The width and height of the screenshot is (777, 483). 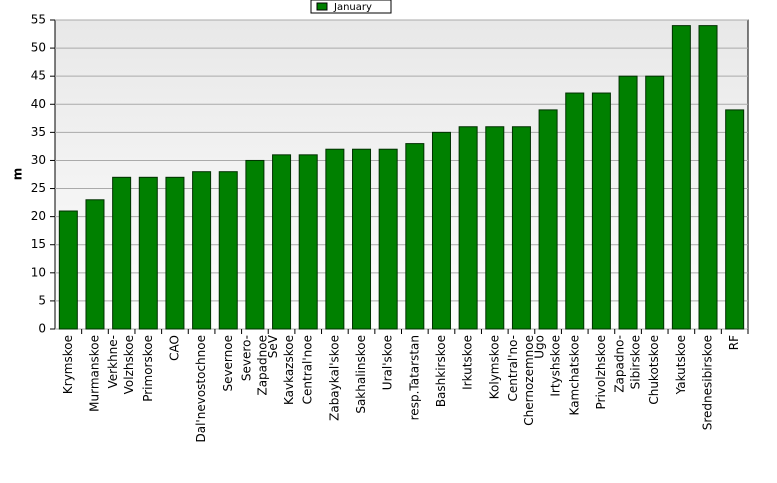 I want to click on y-tick-label: 20, so click(x=38, y=216).